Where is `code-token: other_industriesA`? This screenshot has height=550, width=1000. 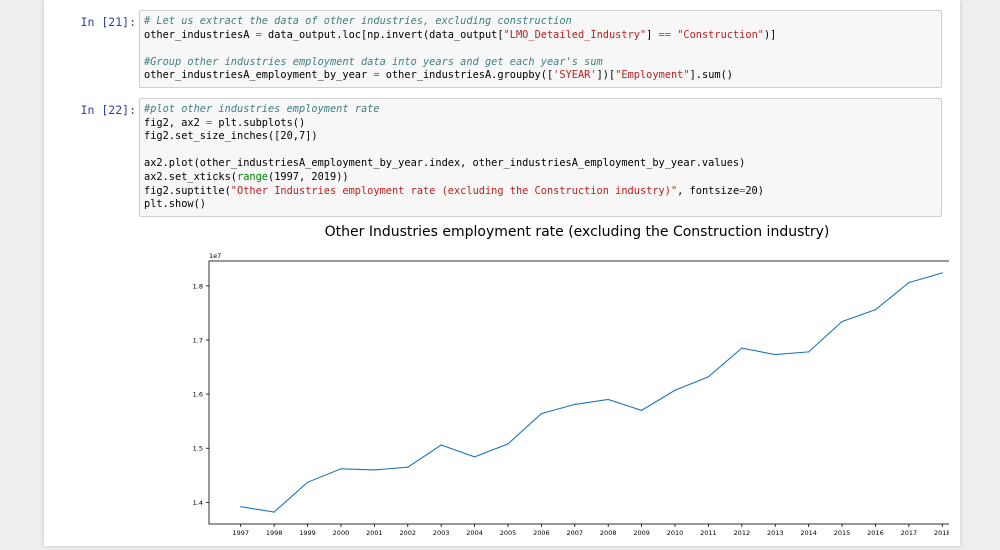 code-token: other_industriesA is located at coordinates (200, 34).